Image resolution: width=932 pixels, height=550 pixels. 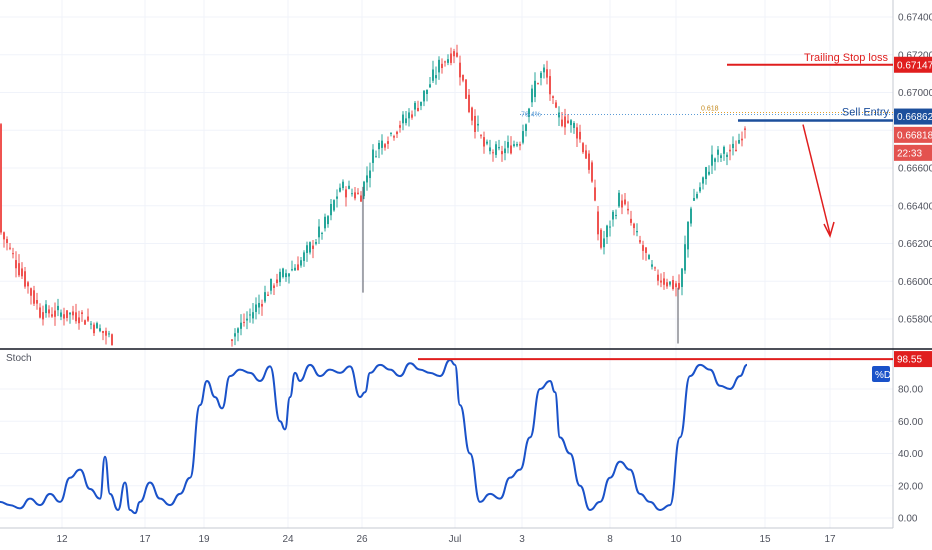 What do you see at coordinates (915, 244) in the screenshot?
I see `price-tick-label: 0.66200` at bounding box center [915, 244].